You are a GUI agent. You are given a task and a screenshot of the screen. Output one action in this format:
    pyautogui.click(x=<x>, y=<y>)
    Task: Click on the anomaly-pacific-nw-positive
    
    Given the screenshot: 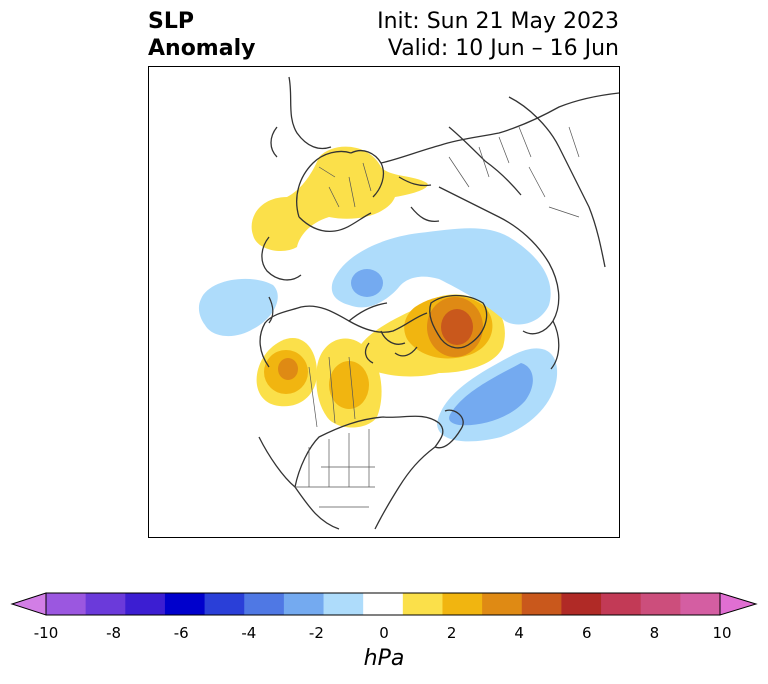 What is the action you would take?
    pyautogui.click(x=286, y=372)
    